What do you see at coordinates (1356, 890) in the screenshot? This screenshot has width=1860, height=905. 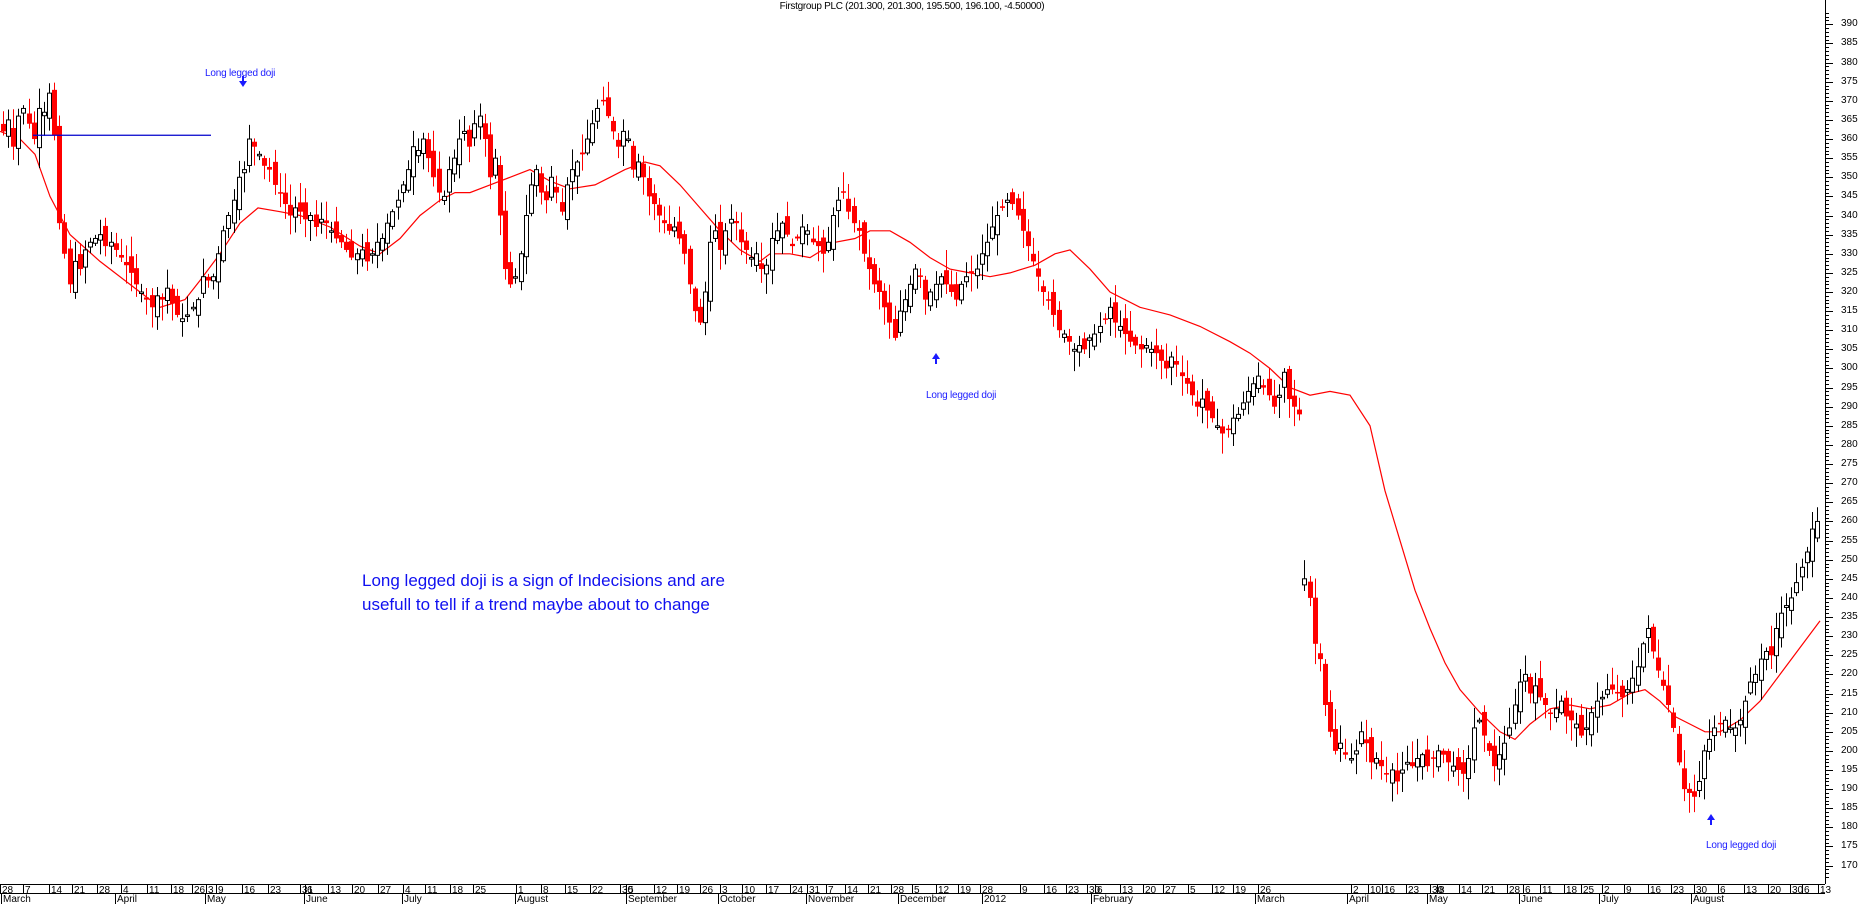 I see `x-day-label: 2` at bounding box center [1356, 890].